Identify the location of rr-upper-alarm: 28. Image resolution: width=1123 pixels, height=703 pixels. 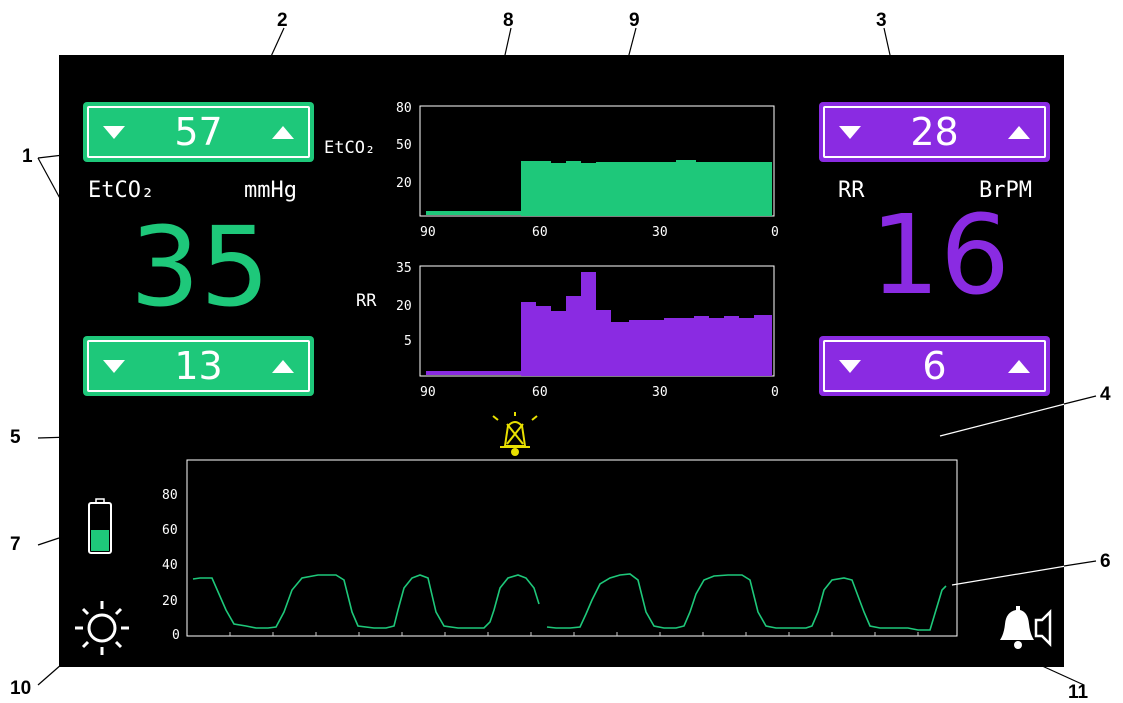
(934, 132).